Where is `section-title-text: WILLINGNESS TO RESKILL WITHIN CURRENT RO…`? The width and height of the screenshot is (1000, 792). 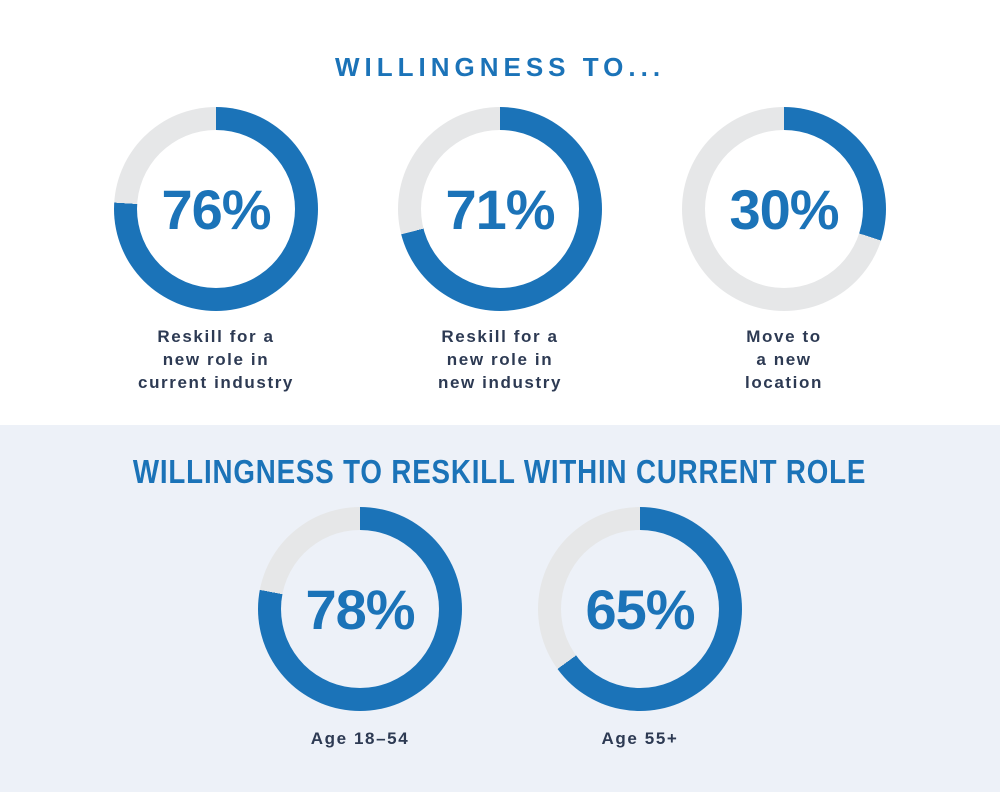 section-title-text: WILLINGNESS TO RESKILL WITHIN CURRENT RO… is located at coordinates (500, 471).